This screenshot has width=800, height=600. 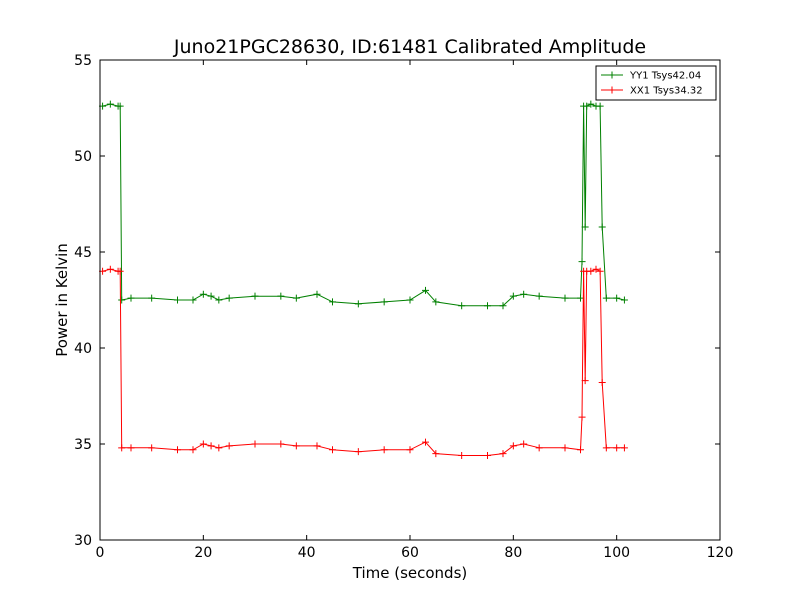 I want to click on y-tick-label: 35, so click(x=83, y=445).